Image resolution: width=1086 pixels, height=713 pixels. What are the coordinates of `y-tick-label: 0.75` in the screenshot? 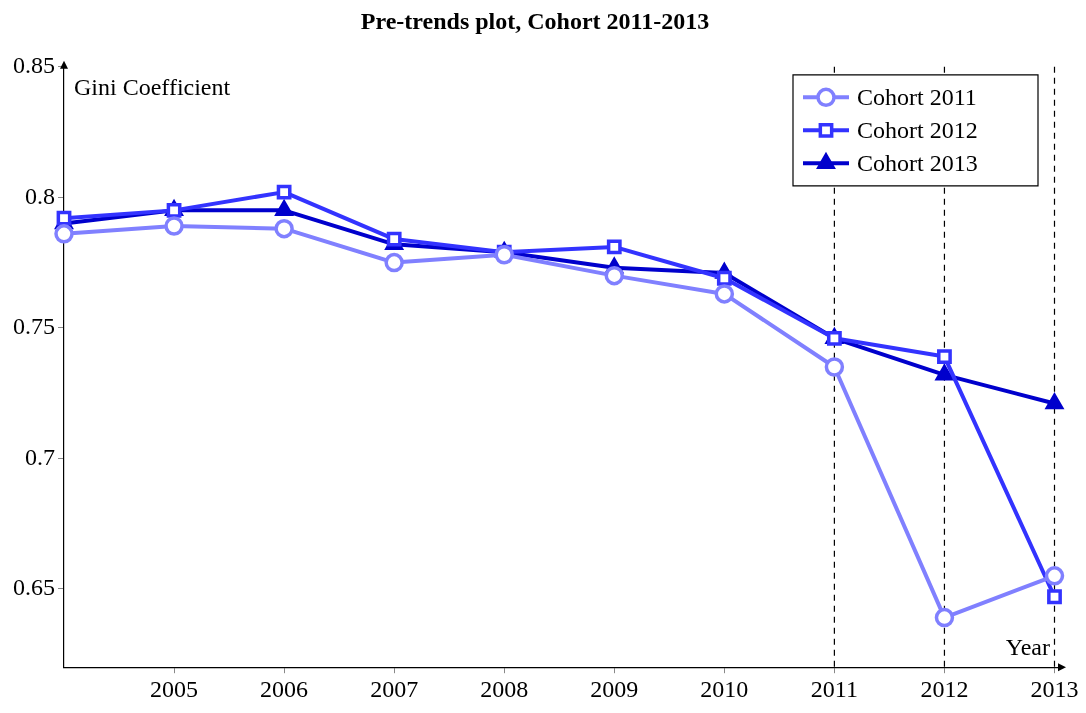 It's located at (34, 326).